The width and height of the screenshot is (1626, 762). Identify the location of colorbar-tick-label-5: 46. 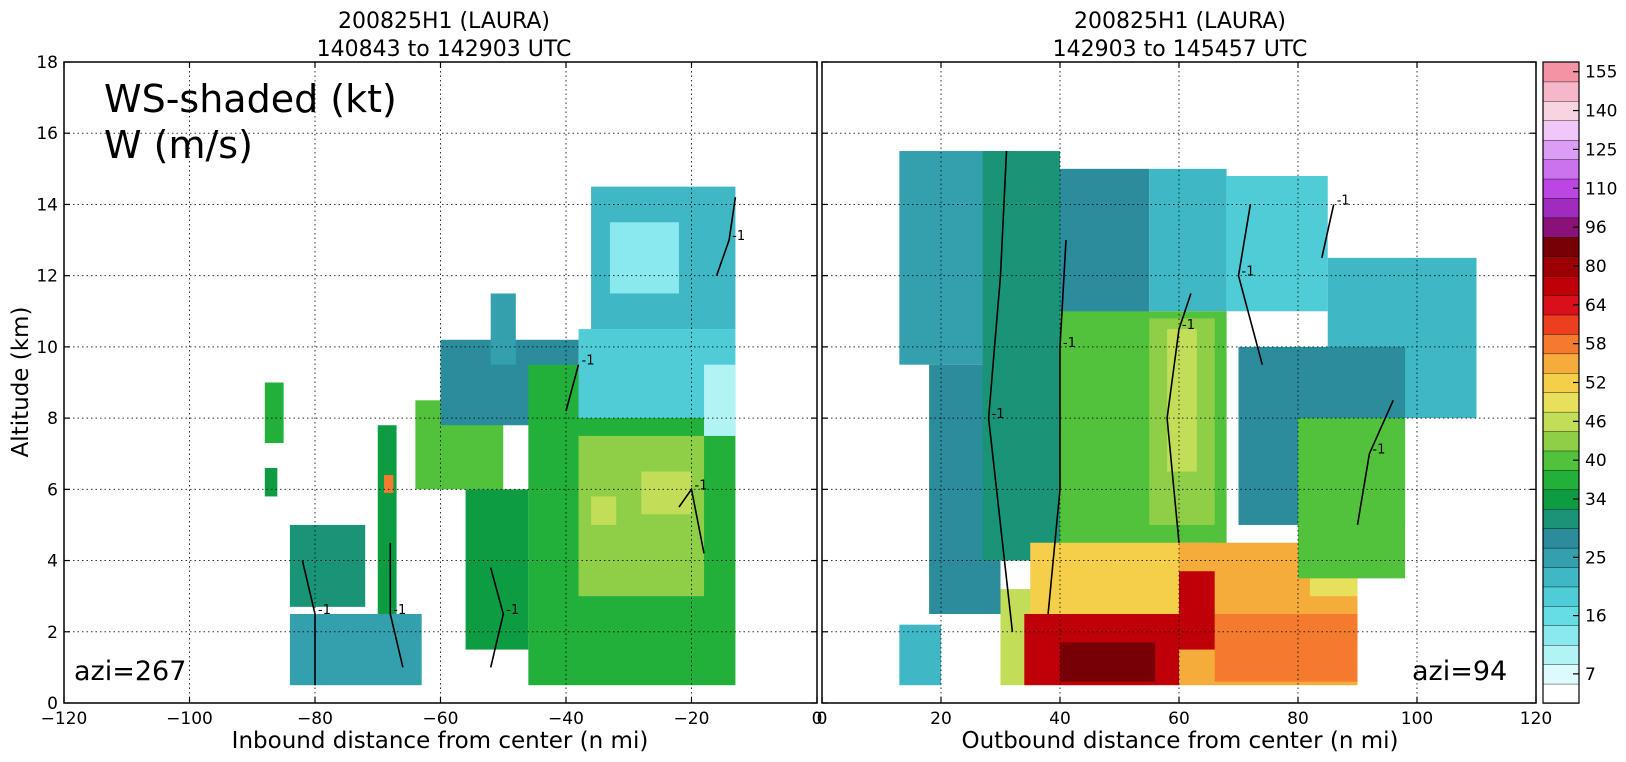
(1596, 422).